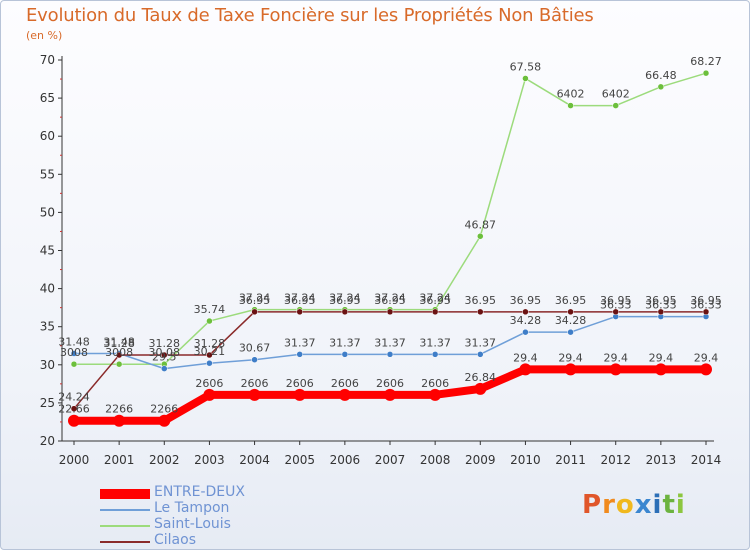  What do you see at coordinates (669, 505) in the screenshot?
I see `logo-letter: t` at bounding box center [669, 505].